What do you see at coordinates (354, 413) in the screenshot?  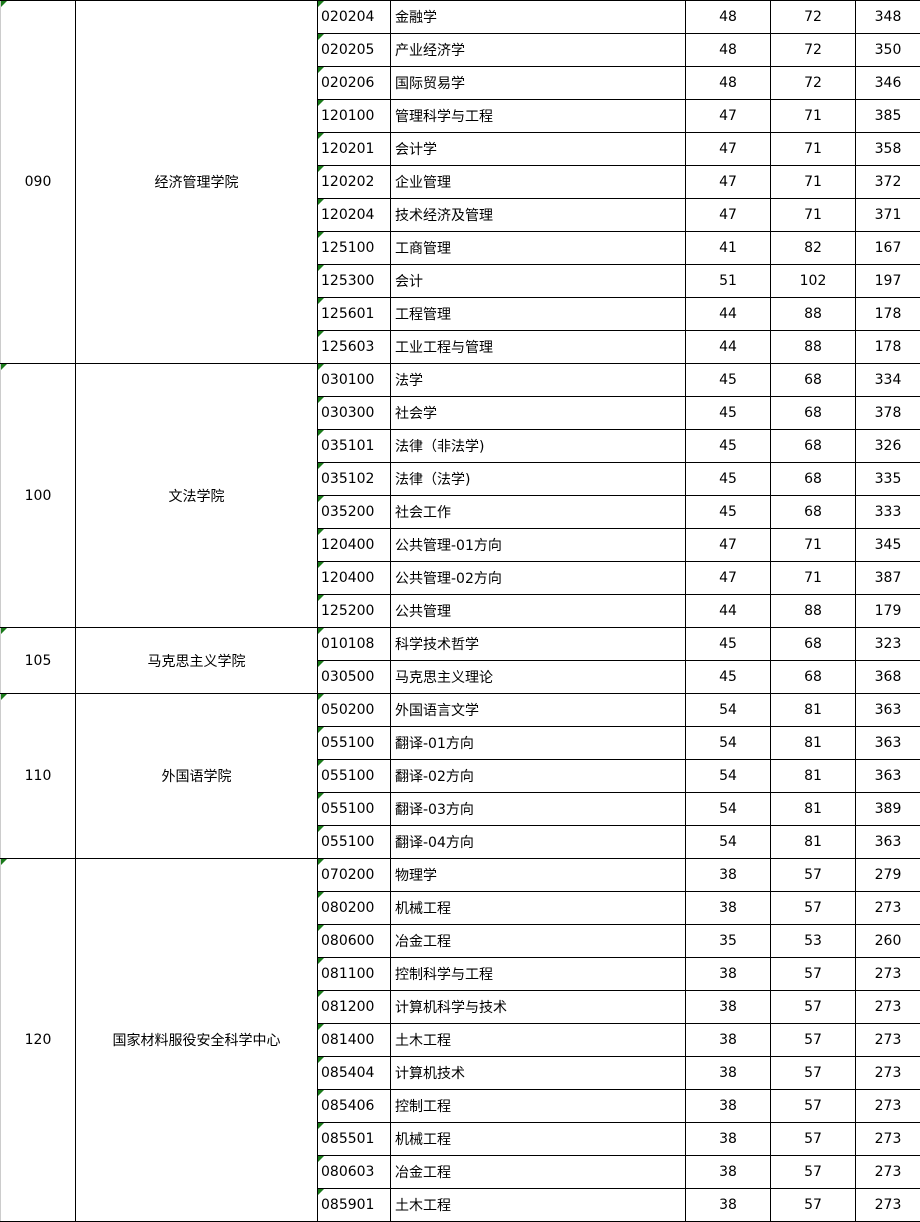 I see `major-code-cell: 030300` at bounding box center [354, 413].